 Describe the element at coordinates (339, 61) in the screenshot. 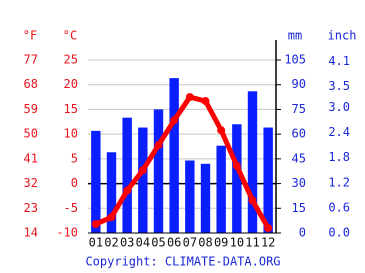

I see `y3-tick-label: 4.1` at that location.